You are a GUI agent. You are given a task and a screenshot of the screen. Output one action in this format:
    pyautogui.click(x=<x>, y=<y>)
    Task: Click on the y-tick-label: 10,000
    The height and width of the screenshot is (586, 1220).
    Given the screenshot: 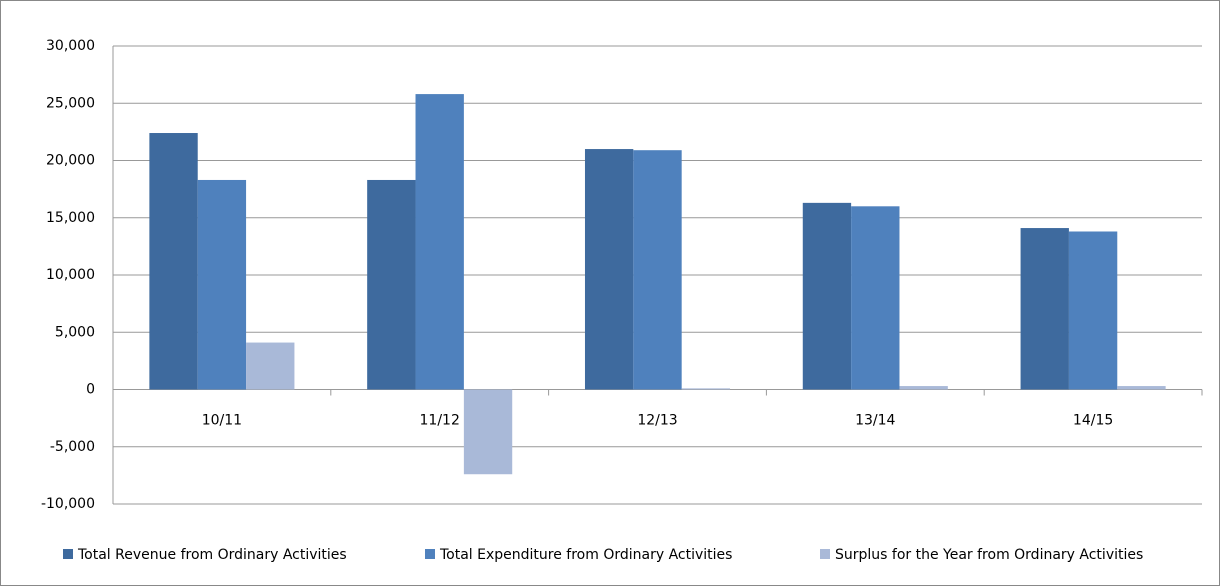 What is the action you would take?
    pyautogui.click(x=70, y=275)
    